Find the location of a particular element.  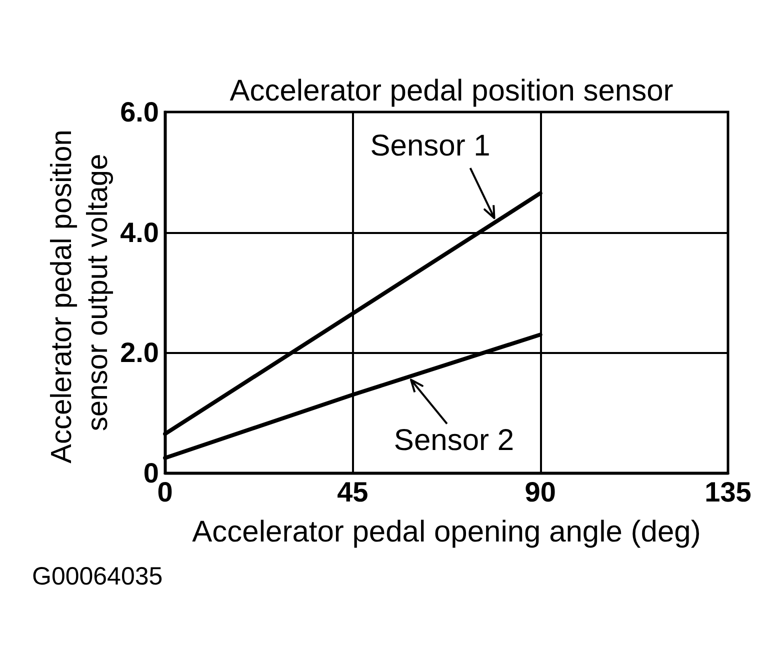

x-tick-label: 45 is located at coordinates (352, 492).